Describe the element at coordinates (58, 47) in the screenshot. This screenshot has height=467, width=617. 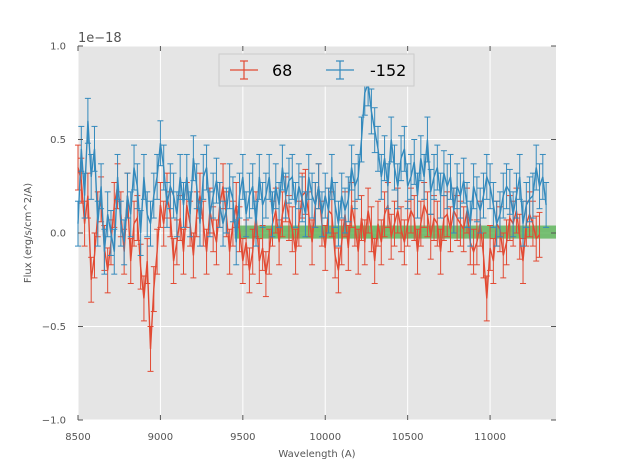
I see `y-tick-label-4: 1.0` at that location.